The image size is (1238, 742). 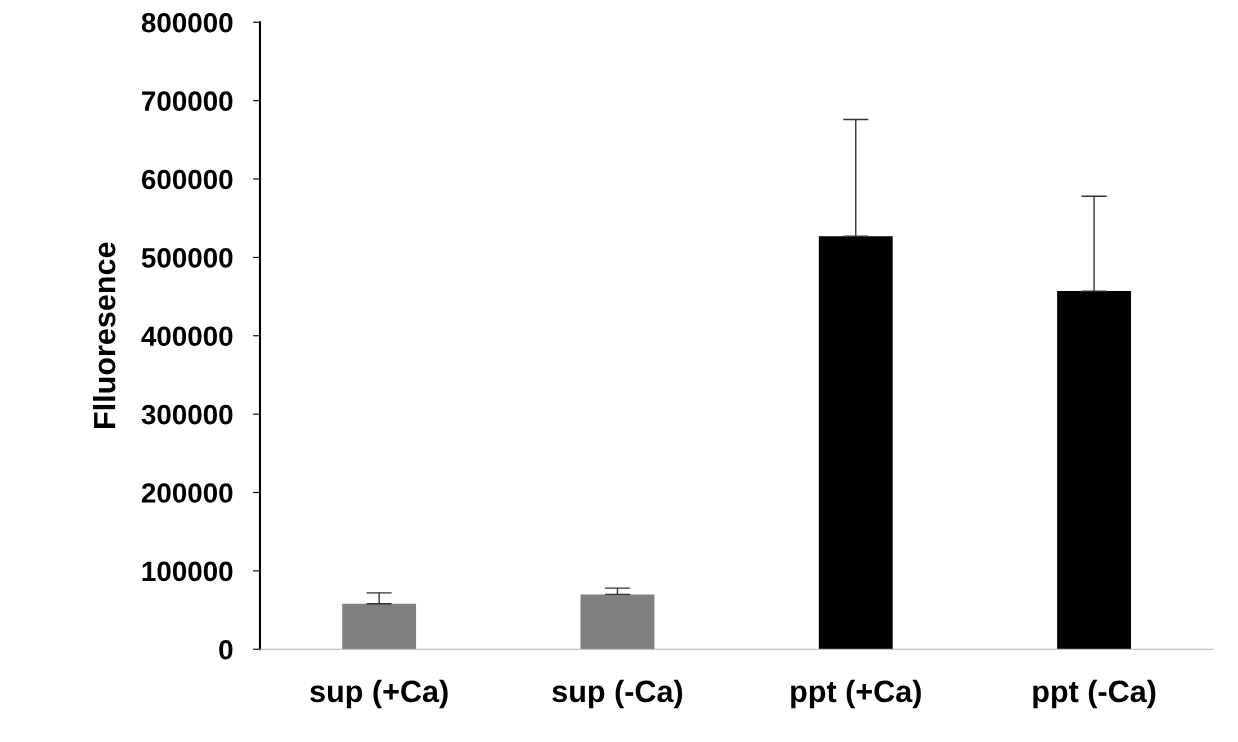 What do you see at coordinates (187, 414) in the screenshot?
I see `y-tick-label: 300000` at bounding box center [187, 414].